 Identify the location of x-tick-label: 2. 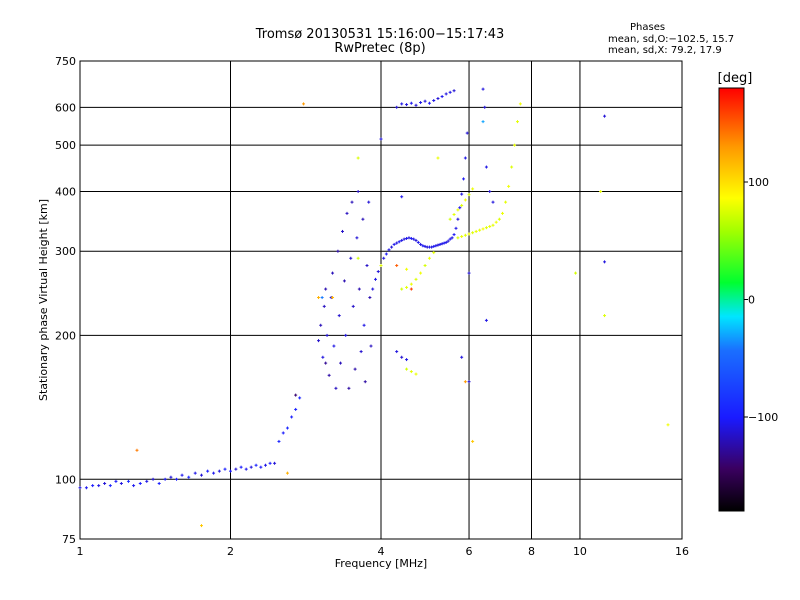
(230, 551).